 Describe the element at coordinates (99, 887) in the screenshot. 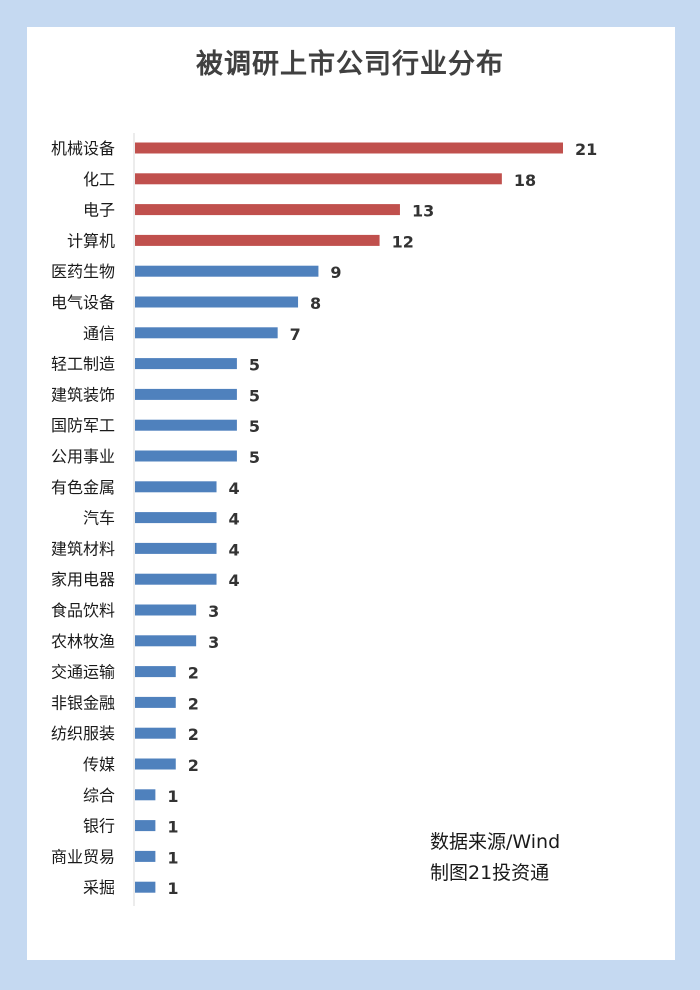

I see `category-label: 采掘` at that location.